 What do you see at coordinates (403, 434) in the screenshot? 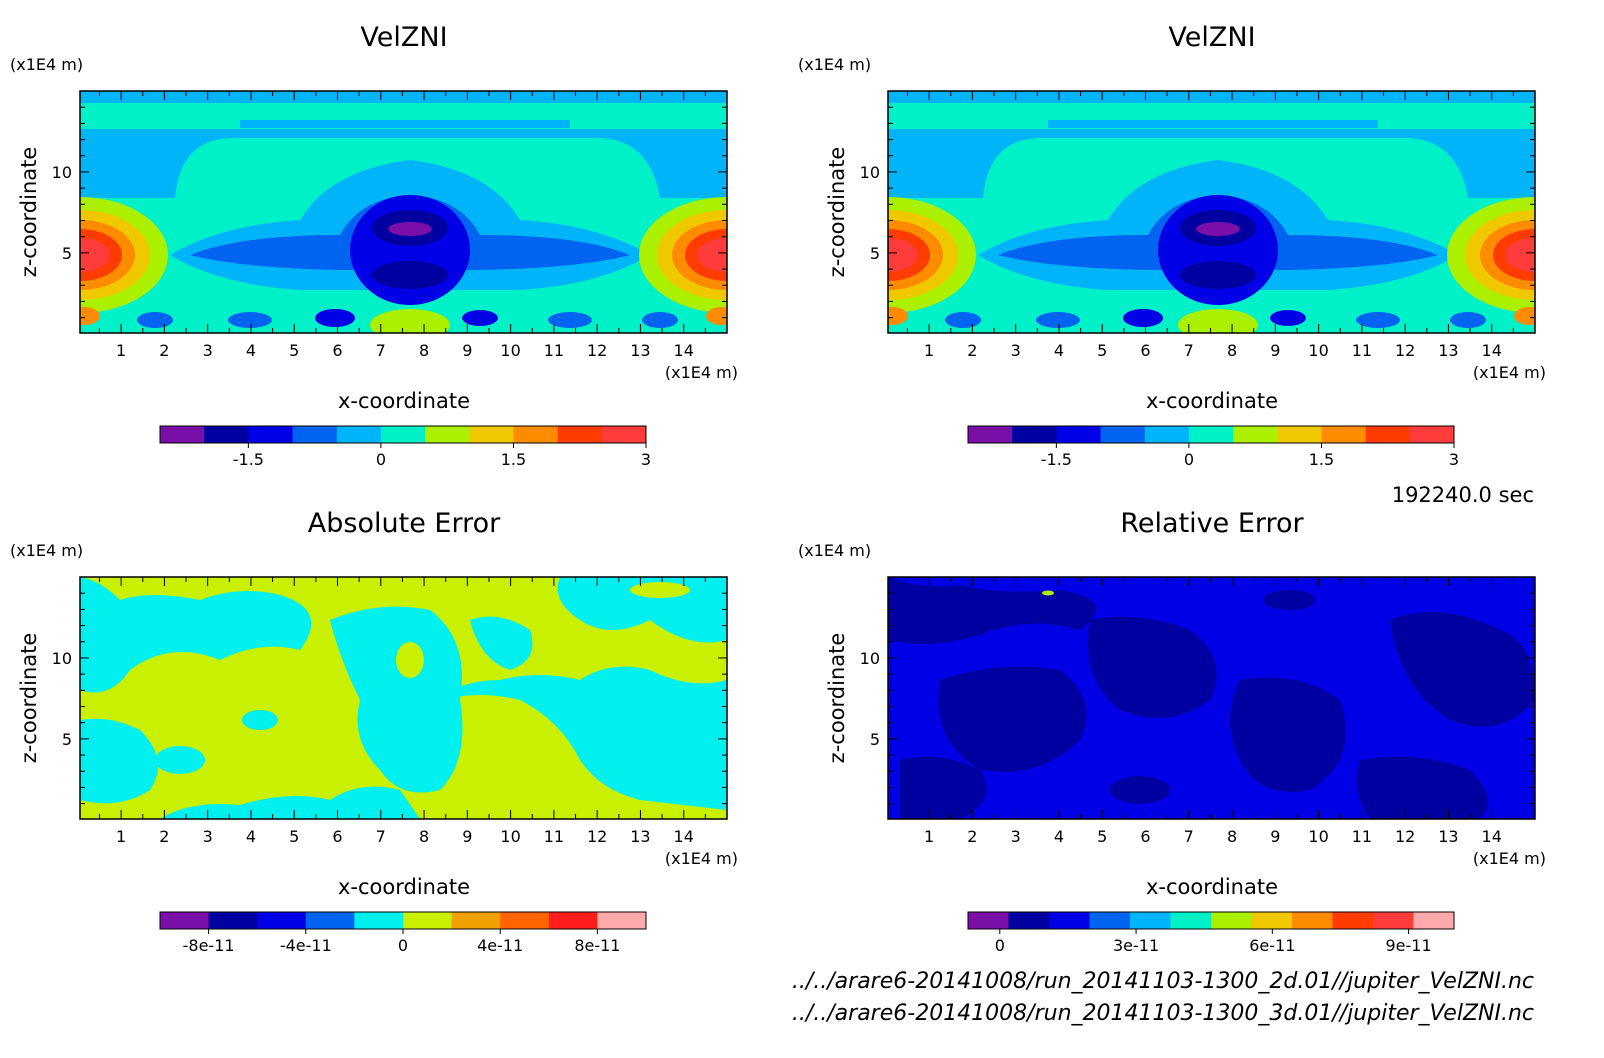
I see `colorbar-frame` at bounding box center [403, 434].